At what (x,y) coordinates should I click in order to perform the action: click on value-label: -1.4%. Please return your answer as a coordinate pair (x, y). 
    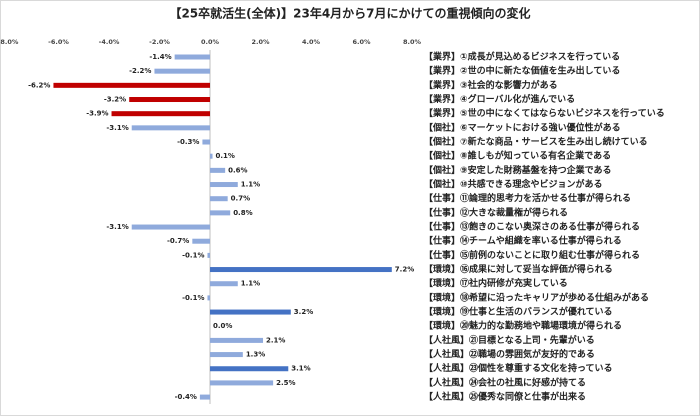
    Looking at the image, I should click on (160, 57).